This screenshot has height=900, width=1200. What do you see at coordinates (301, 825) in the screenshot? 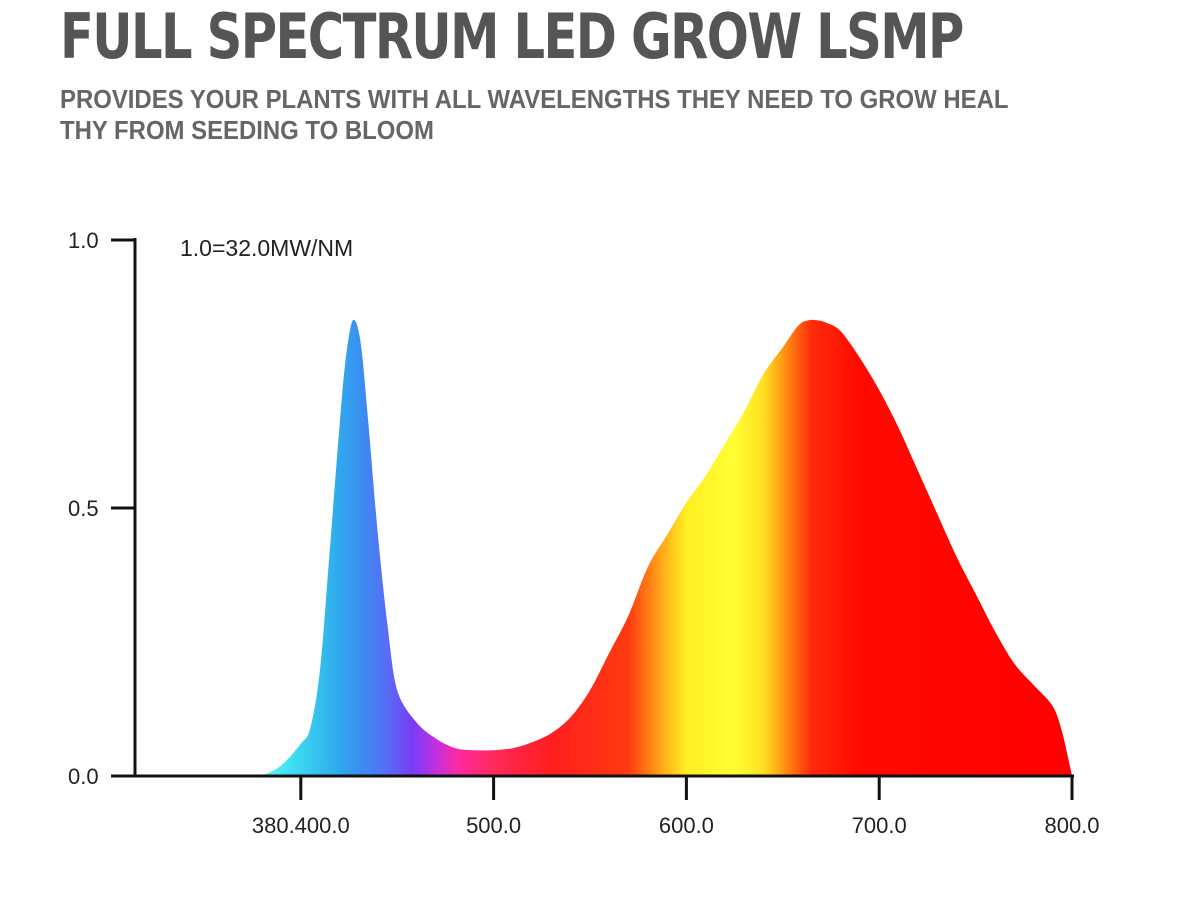
I see `x-tick-label-0: 380.400.0` at bounding box center [301, 825].